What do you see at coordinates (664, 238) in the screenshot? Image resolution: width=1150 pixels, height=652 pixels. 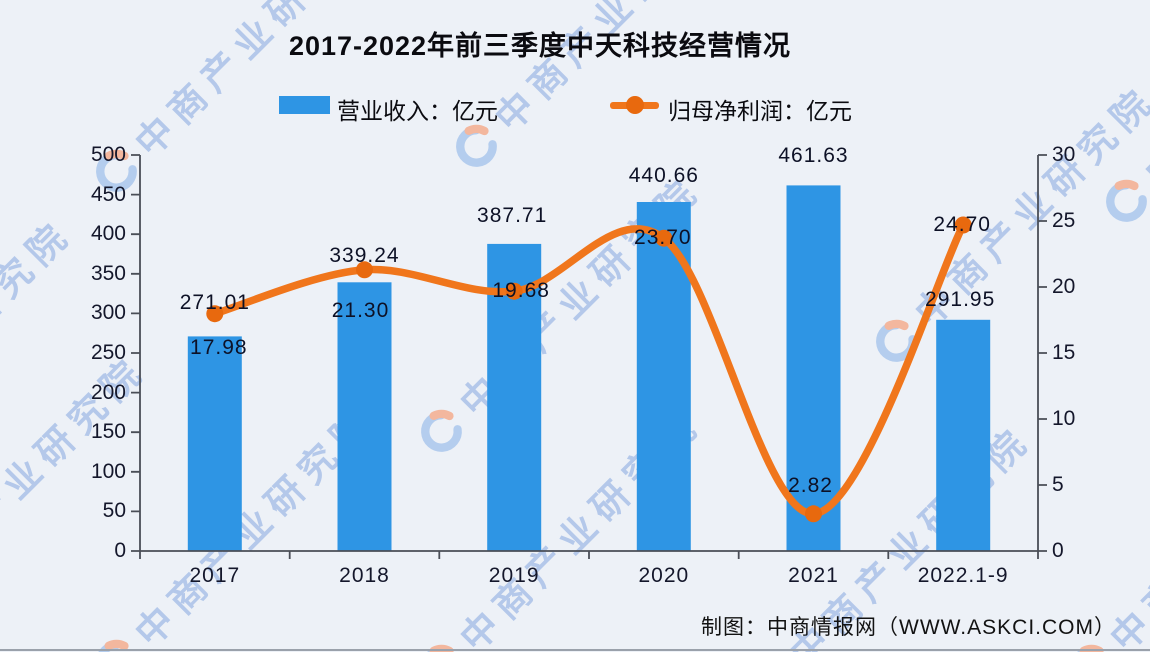 I see `line-marker-2020` at bounding box center [664, 238].